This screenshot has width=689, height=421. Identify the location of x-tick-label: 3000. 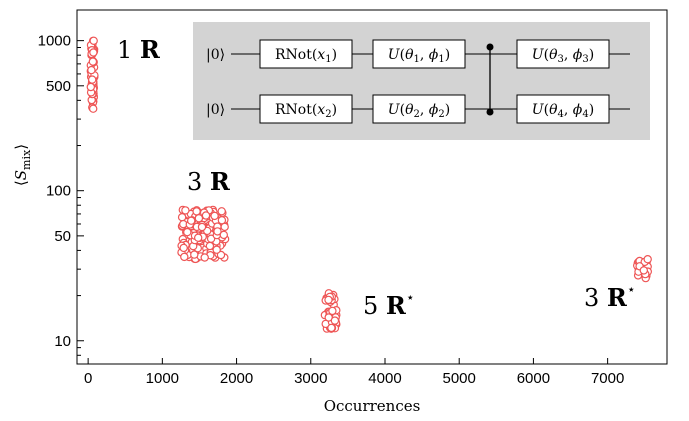
(310, 378).